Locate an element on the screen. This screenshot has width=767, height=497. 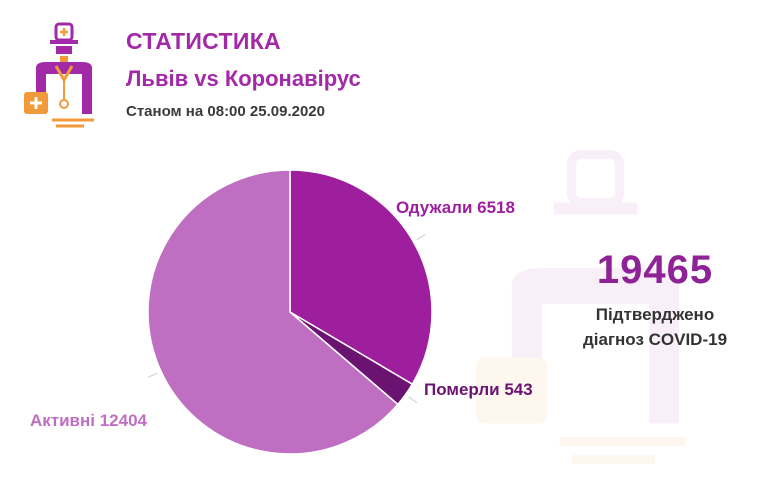
slice-label-deaths: Померли 543 is located at coordinates (478, 389).